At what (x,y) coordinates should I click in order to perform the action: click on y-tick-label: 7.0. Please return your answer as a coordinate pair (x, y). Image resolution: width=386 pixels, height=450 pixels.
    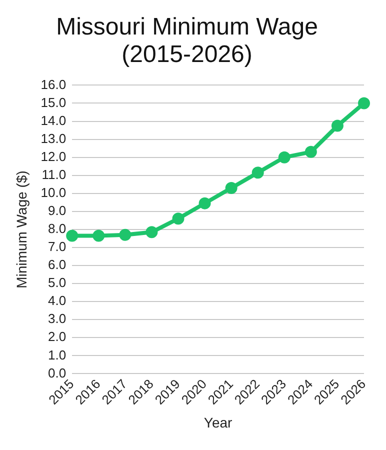
    Looking at the image, I should click on (57, 246).